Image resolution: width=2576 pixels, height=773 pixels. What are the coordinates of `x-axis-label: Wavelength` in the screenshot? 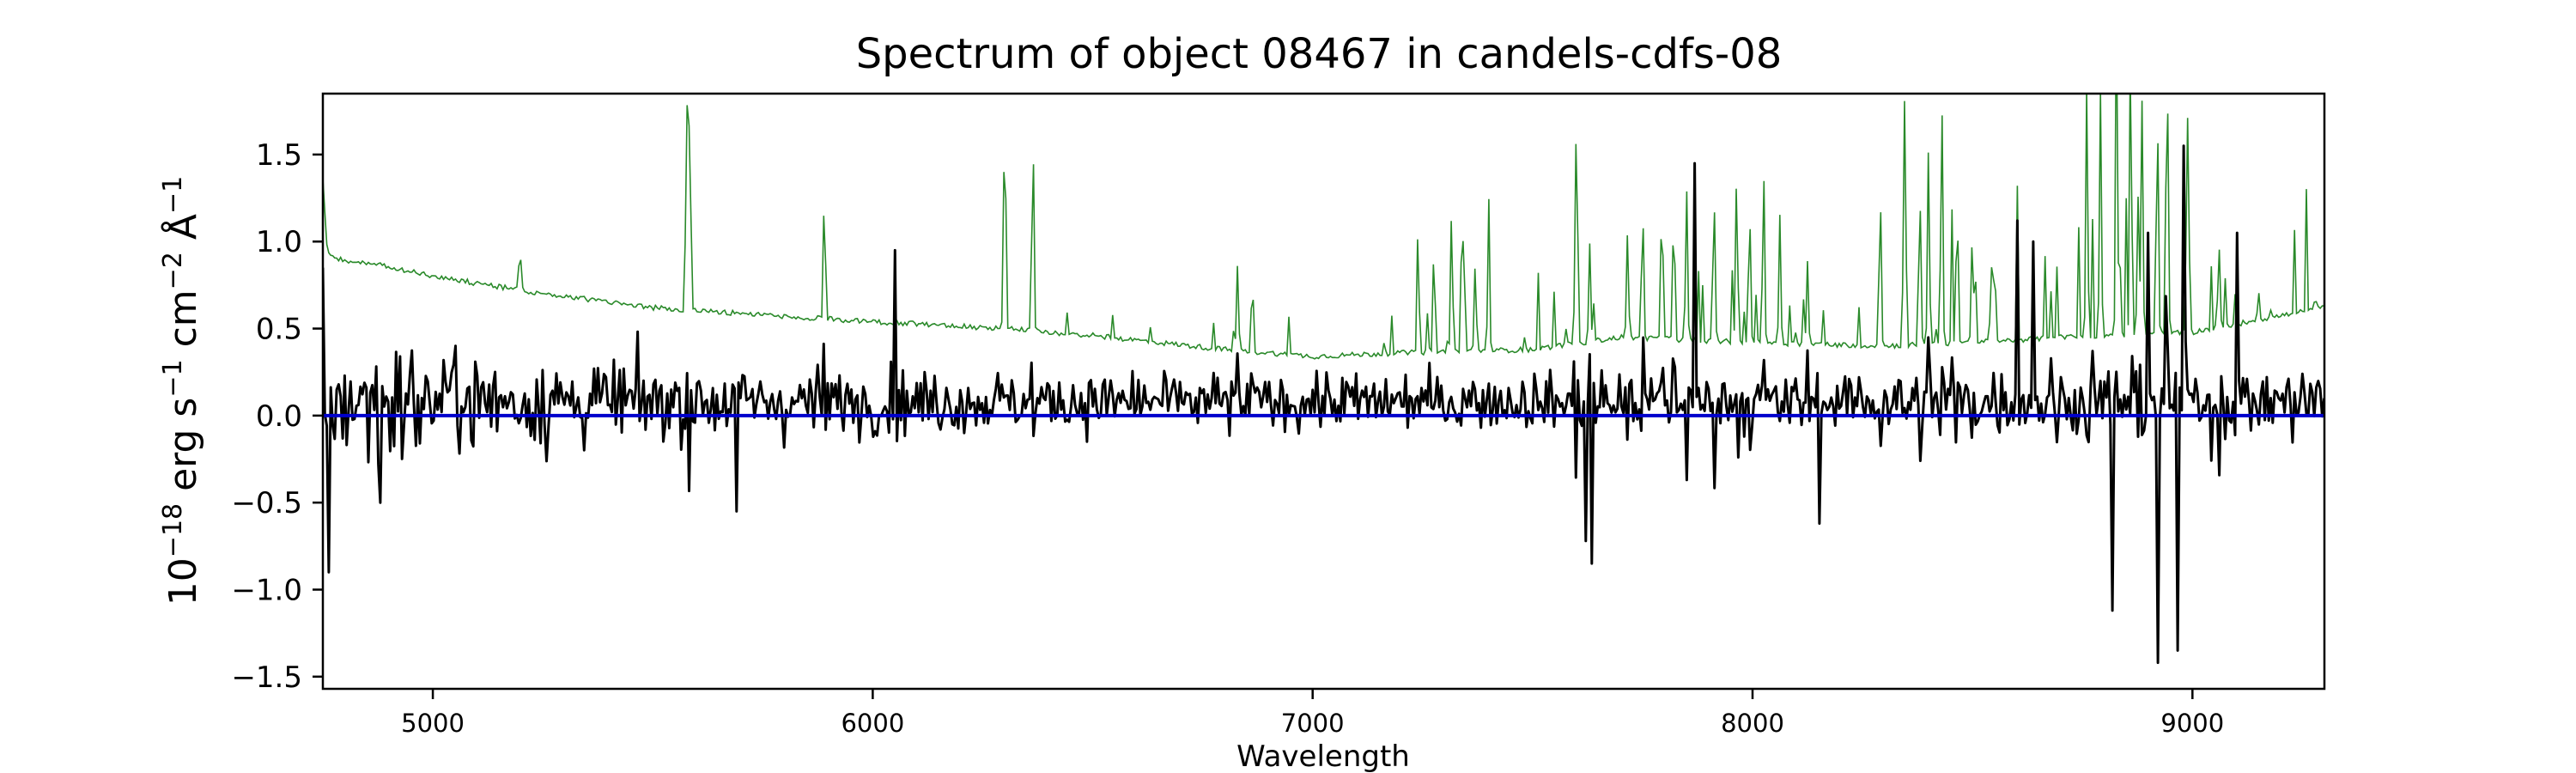 It's located at (1323, 756).